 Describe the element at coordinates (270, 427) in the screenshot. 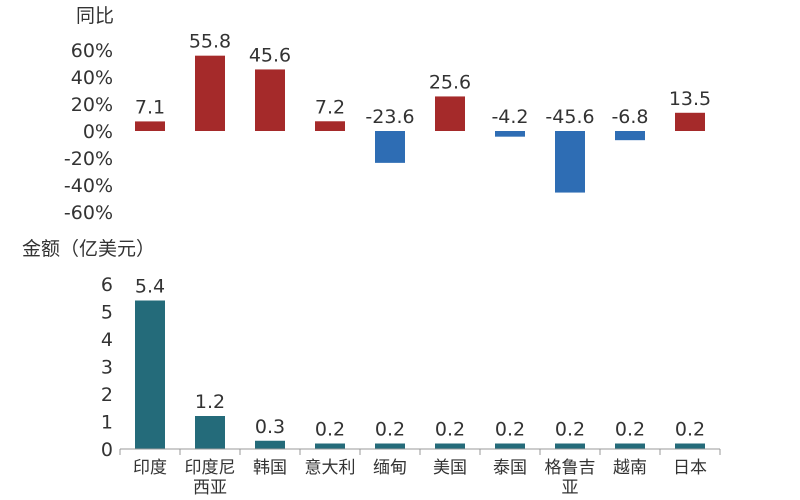

I see `bottom-data-label: 0.3` at that location.